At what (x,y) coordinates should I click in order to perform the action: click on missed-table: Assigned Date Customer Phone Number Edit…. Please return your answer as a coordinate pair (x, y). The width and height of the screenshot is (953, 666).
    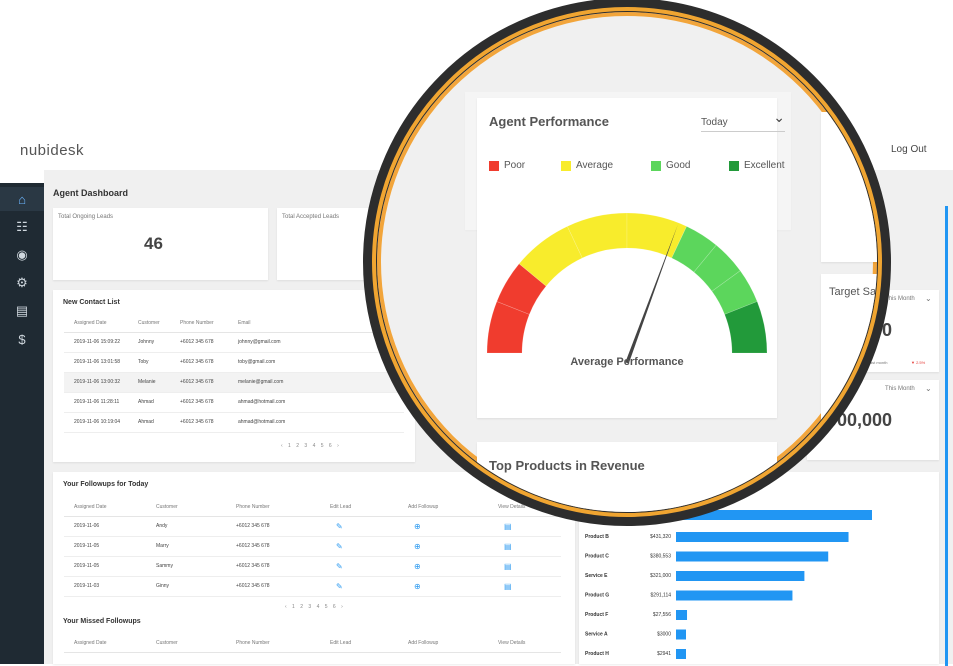
    Looking at the image, I should click on (312, 643).